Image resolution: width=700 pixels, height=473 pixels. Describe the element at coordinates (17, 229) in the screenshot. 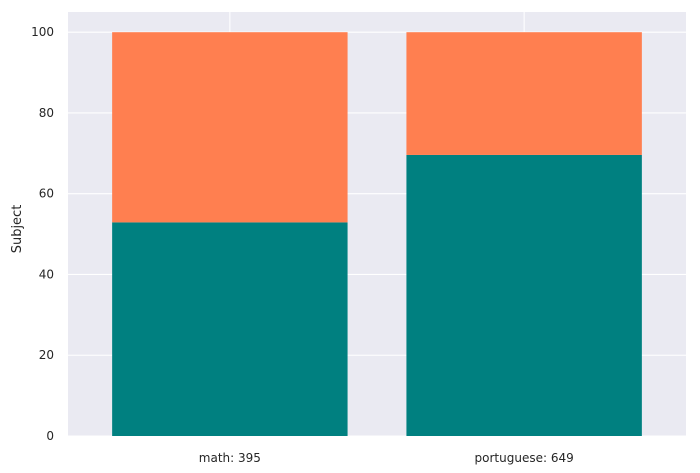

I see `y-axis-label: Subject` at that location.